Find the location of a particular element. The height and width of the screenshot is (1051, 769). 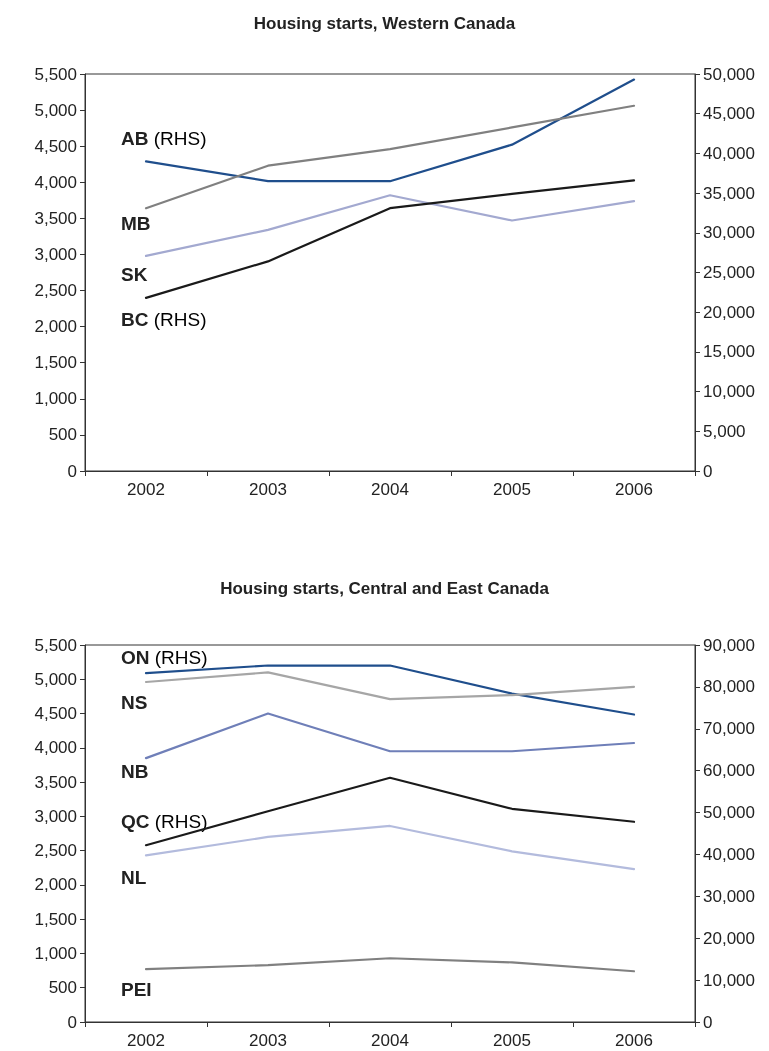

series-label: PEI is located at coordinates (136, 989).